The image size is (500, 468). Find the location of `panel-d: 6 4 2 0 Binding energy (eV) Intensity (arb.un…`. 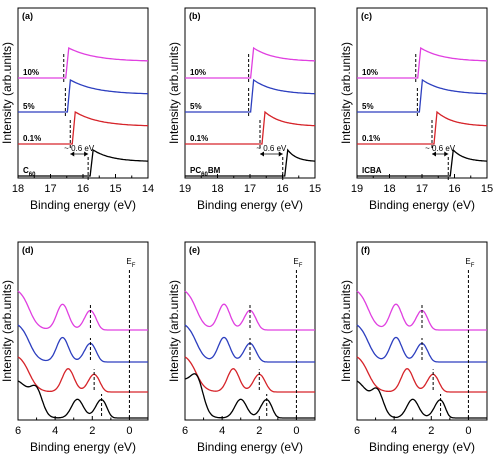

panel-d: 6 4 2 0 Binding energy (eV) Intensity (arb.un… is located at coordinates (74, 347).